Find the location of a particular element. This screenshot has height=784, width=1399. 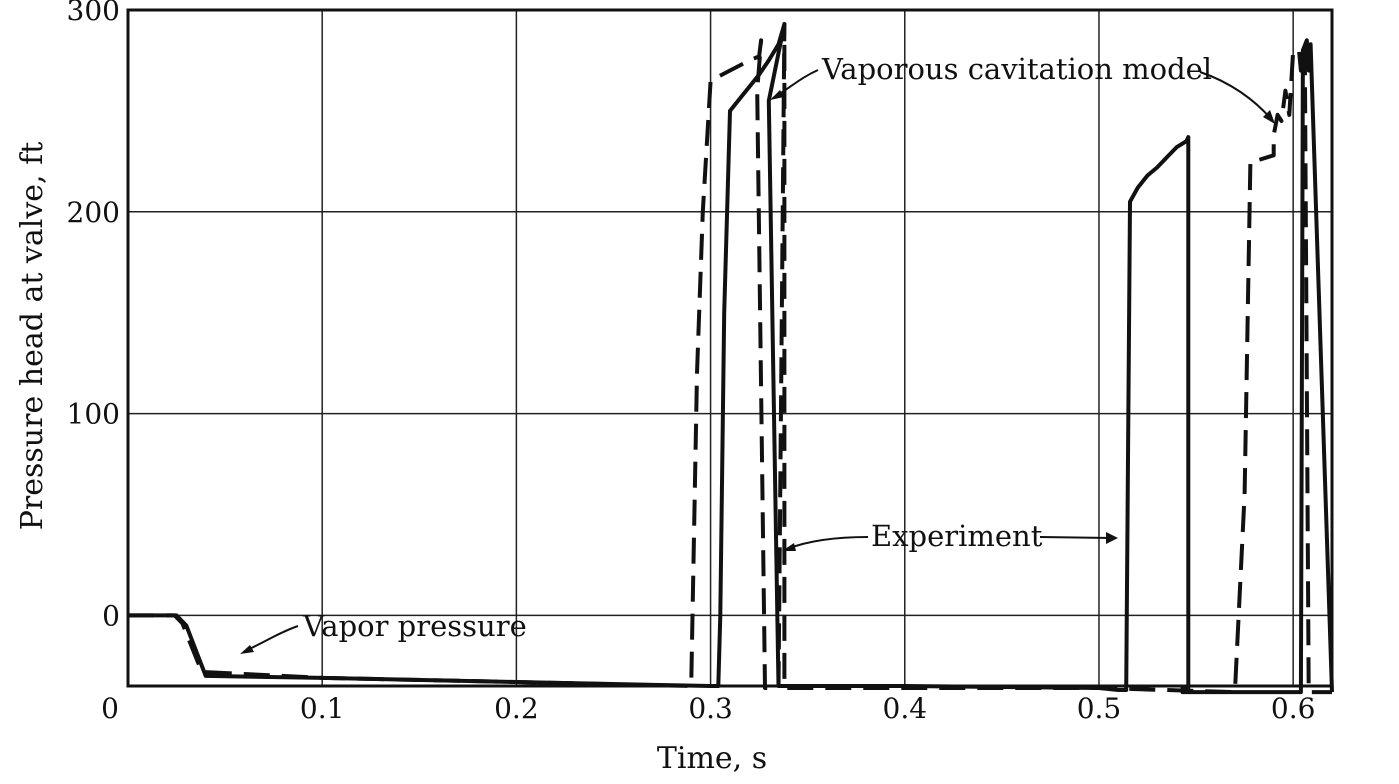

arrowhead-vaporous-model-right is located at coordinates (1269, 117).